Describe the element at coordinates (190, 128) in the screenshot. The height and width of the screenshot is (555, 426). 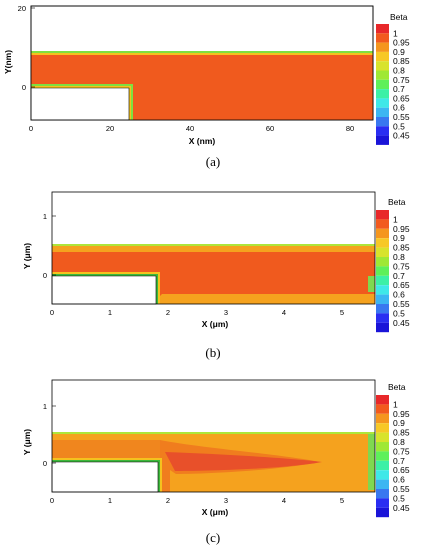
I see `xtick-label: 40` at that location.